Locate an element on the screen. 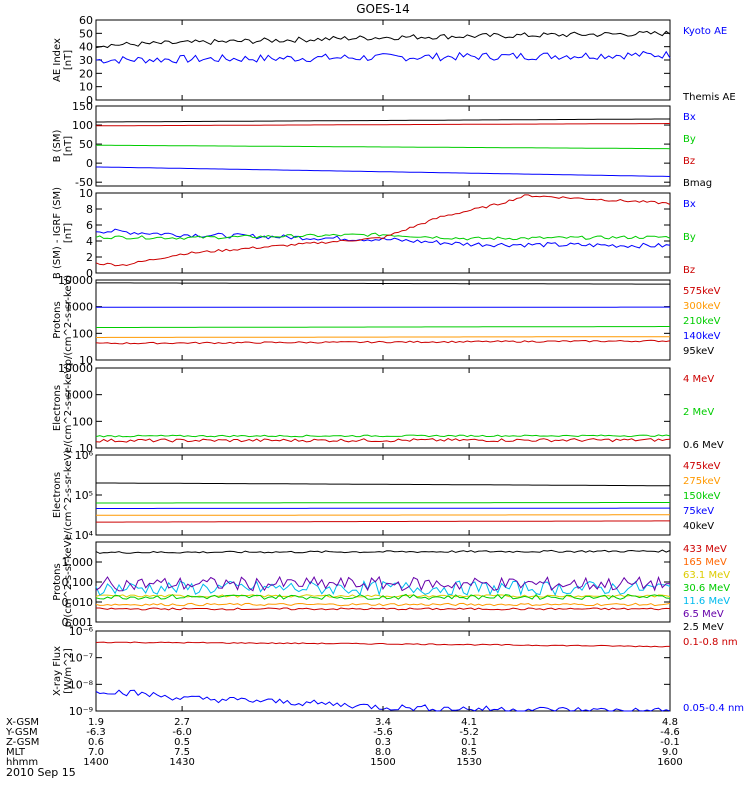  x-axis-value: -0.1 is located at coordinates (670, 742).